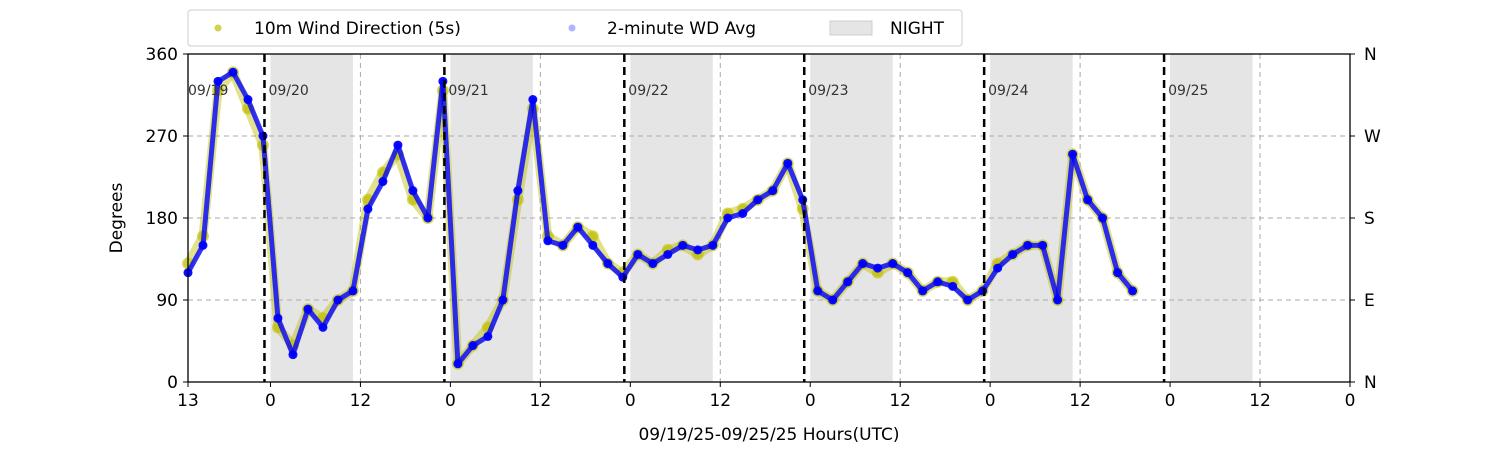 The height and width of the screenshot is (454, 1500). Describe the element at coordinates (990, 401) in the screenshot. I see `x-tick-label-9: 0` at that location.